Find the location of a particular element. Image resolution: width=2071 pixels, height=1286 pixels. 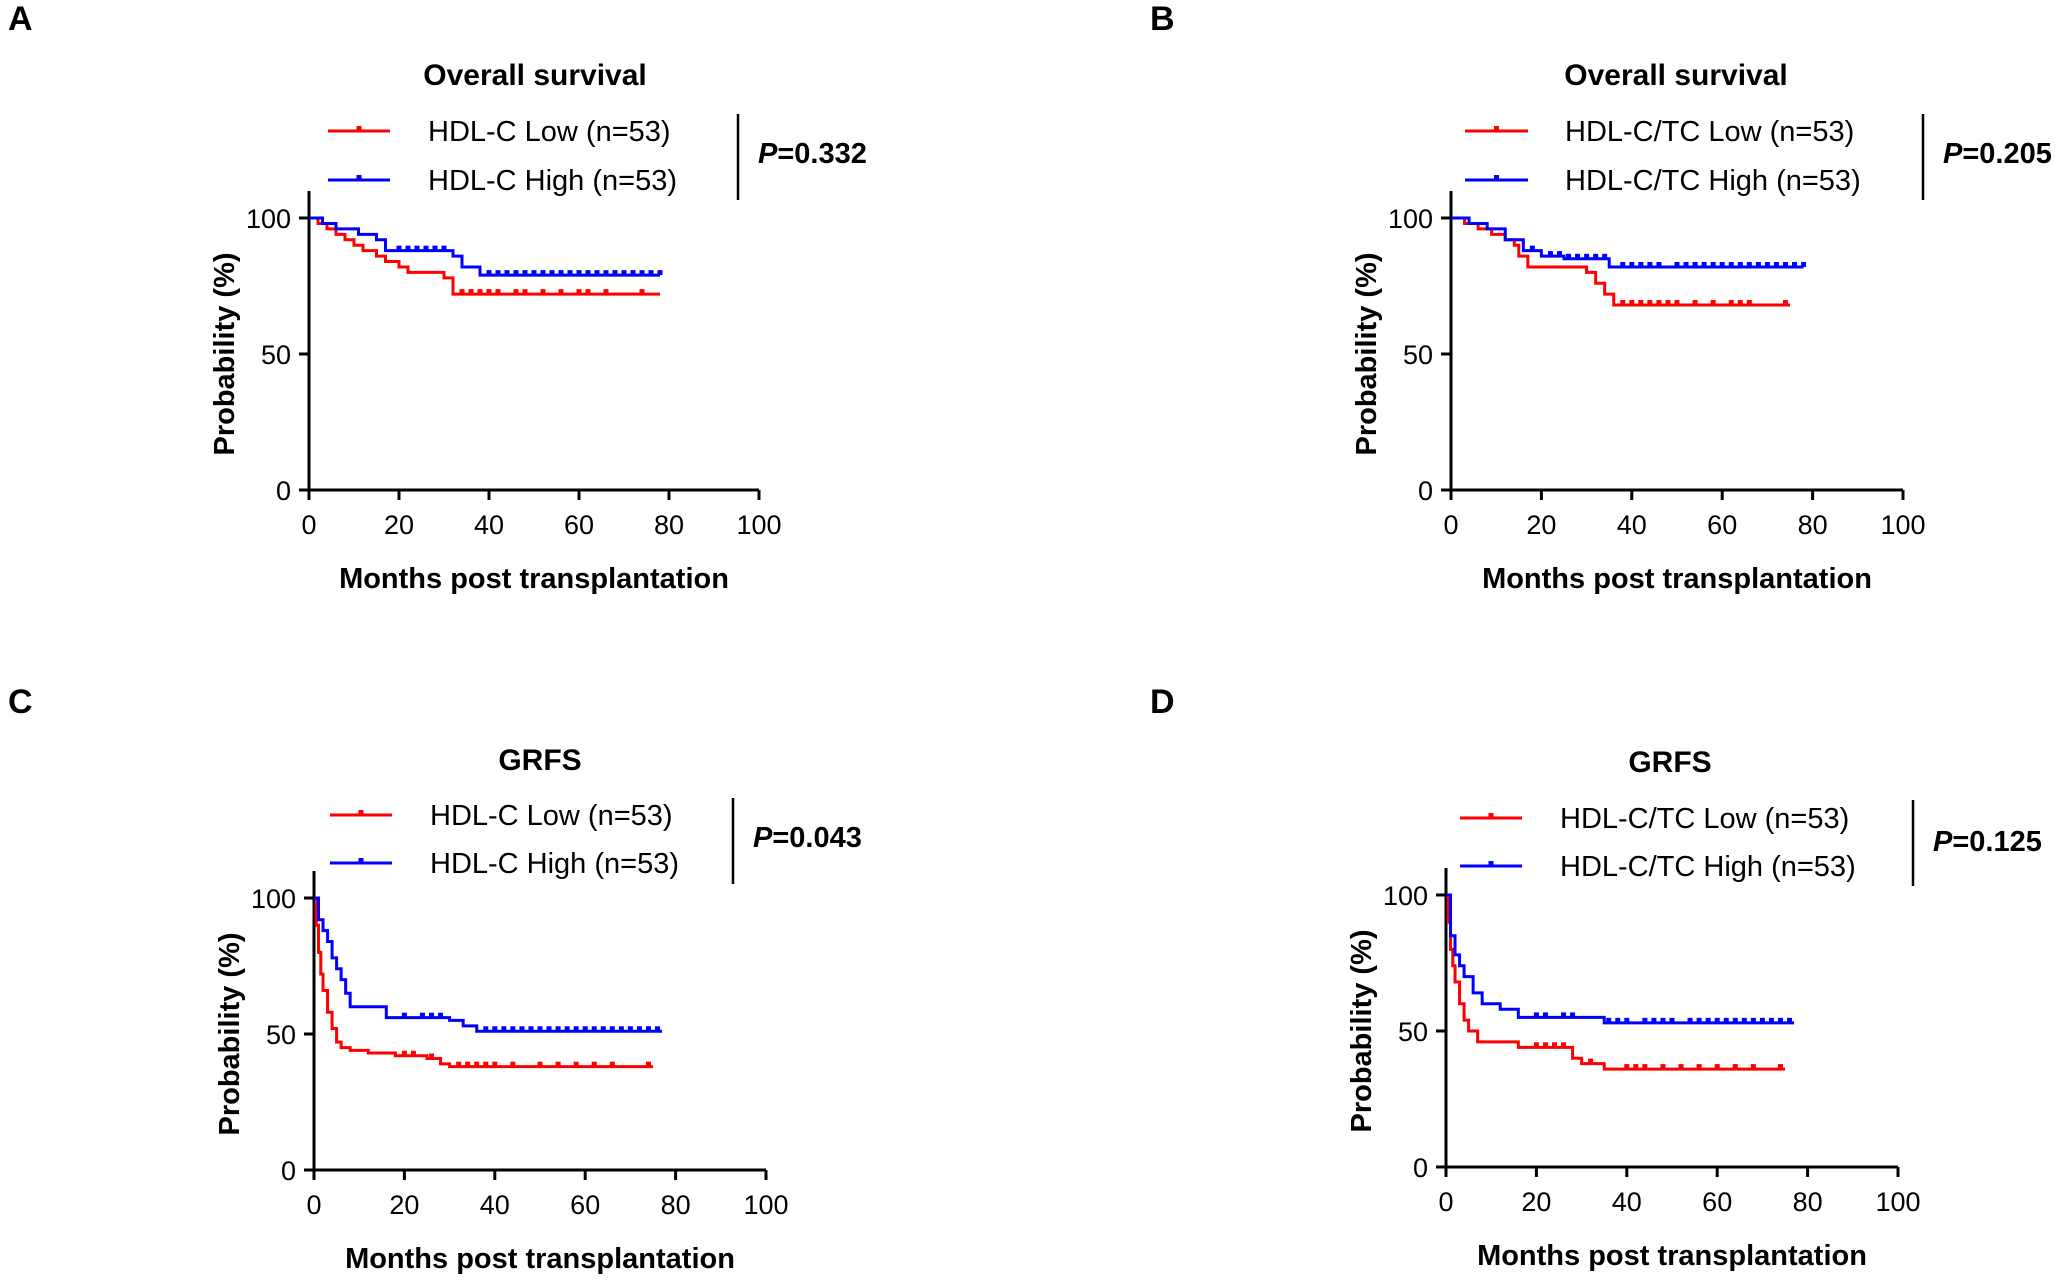

p-value-number: =0.043 is located at coordinates (817, 838).